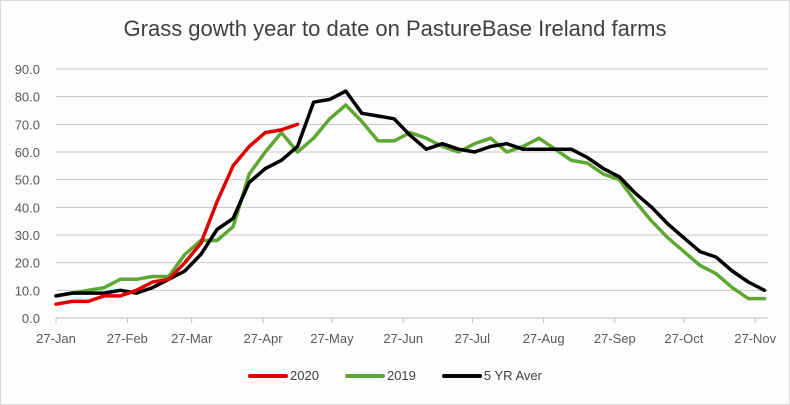 This screenshot has height=405, width=790. What do you see at coordinates (27, 207) in the screenshot?
I see `y-tick-label: 40.0` at bounding box center [27, 207].